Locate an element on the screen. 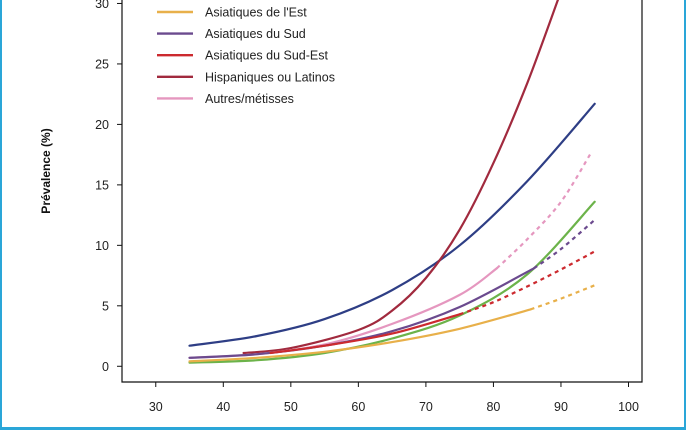 The width and height of the screenshot is (686, 430). autres-m-tisses-projection-line is located at coordinates (544, 210).